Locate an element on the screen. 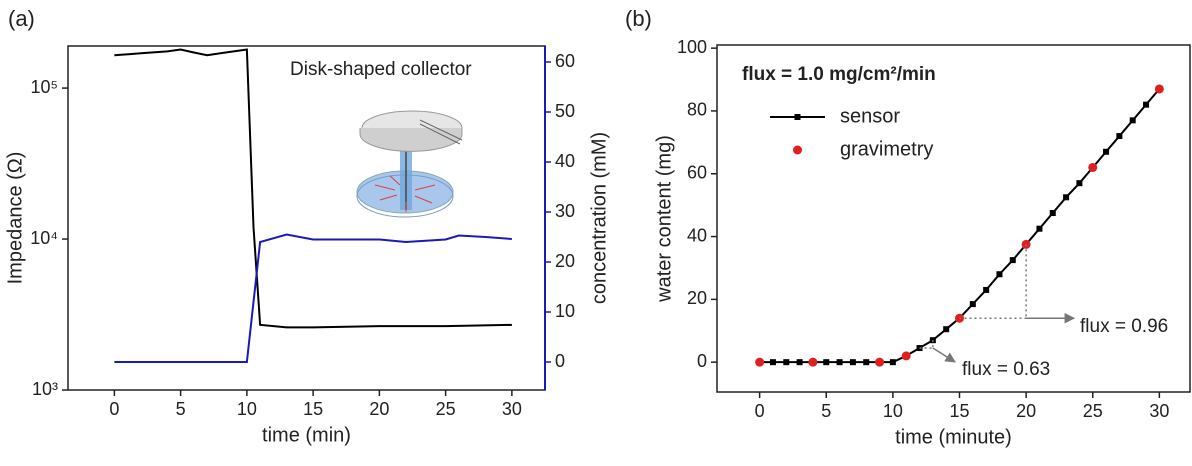 This screenshot has height=466, width=1192. y-tick-label: 80 is located at coordinates (697, 110).